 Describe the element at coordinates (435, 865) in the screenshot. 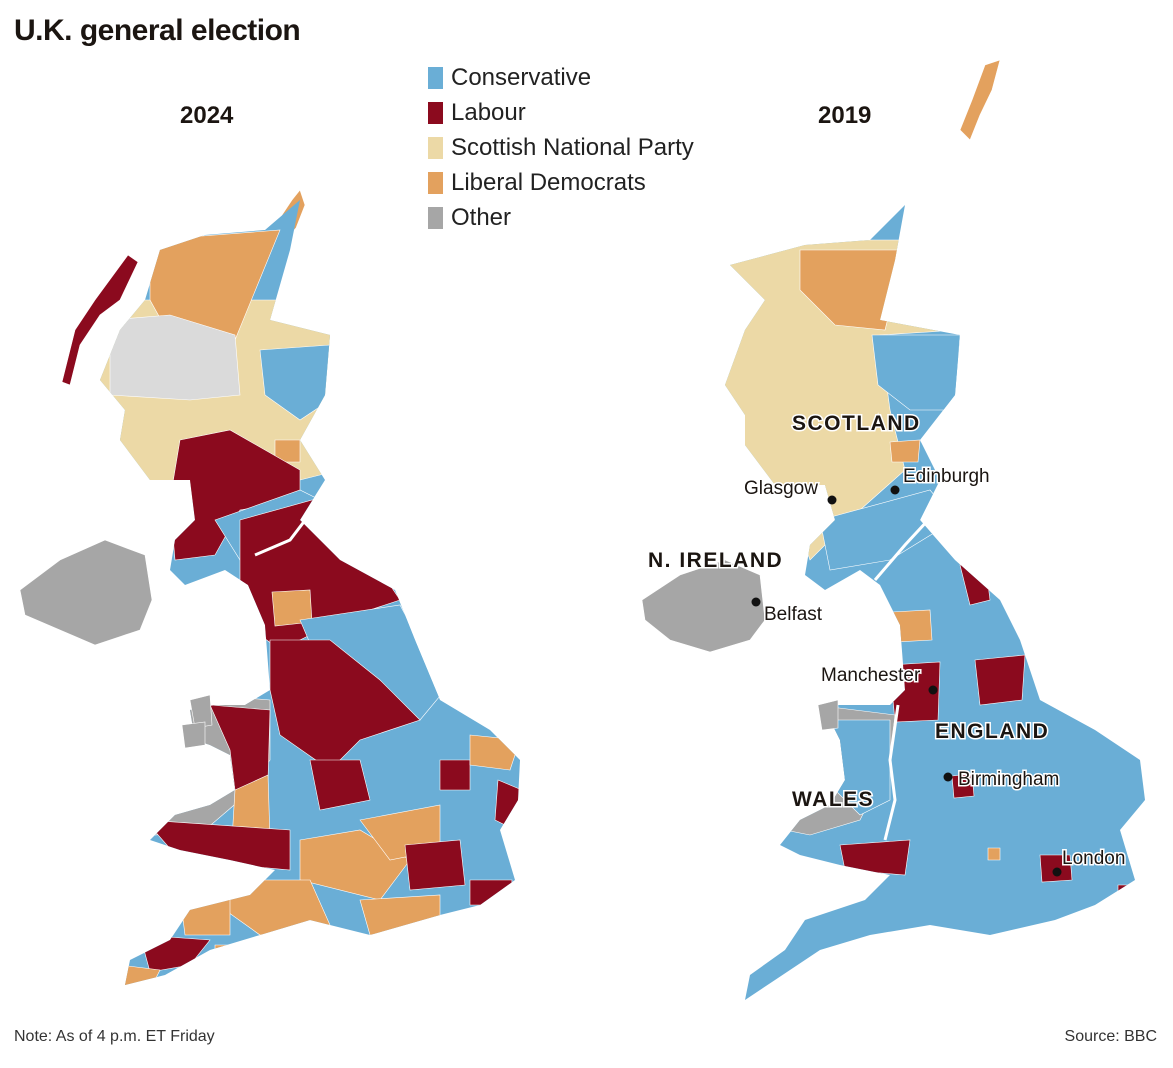

I see `london-labour` at that location.